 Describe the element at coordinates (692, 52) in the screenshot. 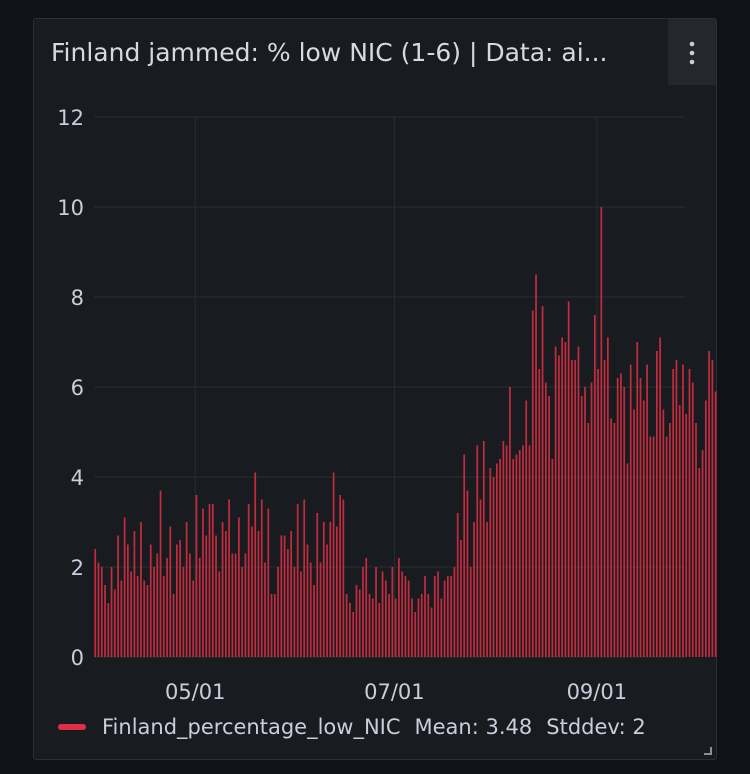

I see `panel-menu-button` at that location.